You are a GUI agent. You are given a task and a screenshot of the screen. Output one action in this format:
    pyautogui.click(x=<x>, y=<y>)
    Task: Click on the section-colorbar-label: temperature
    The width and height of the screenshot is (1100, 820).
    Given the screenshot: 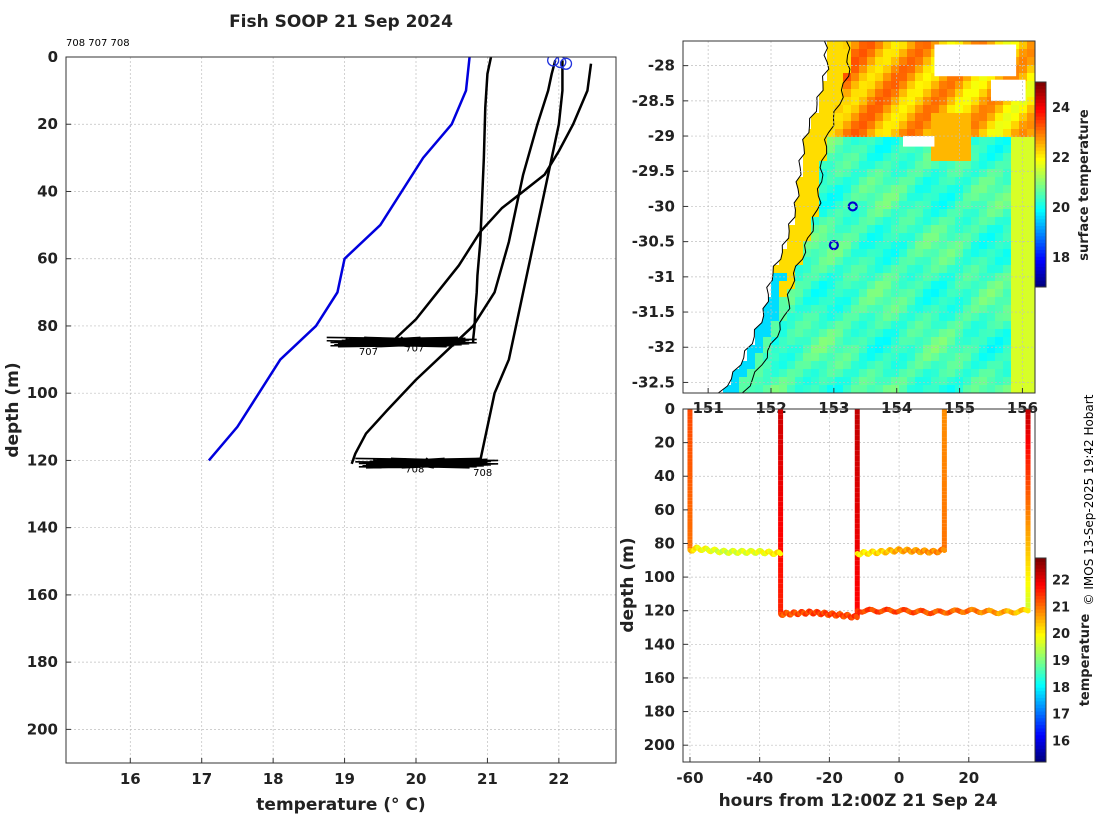 What is the action you would take?
    pyautogui.click(x=1085, y=660)
    